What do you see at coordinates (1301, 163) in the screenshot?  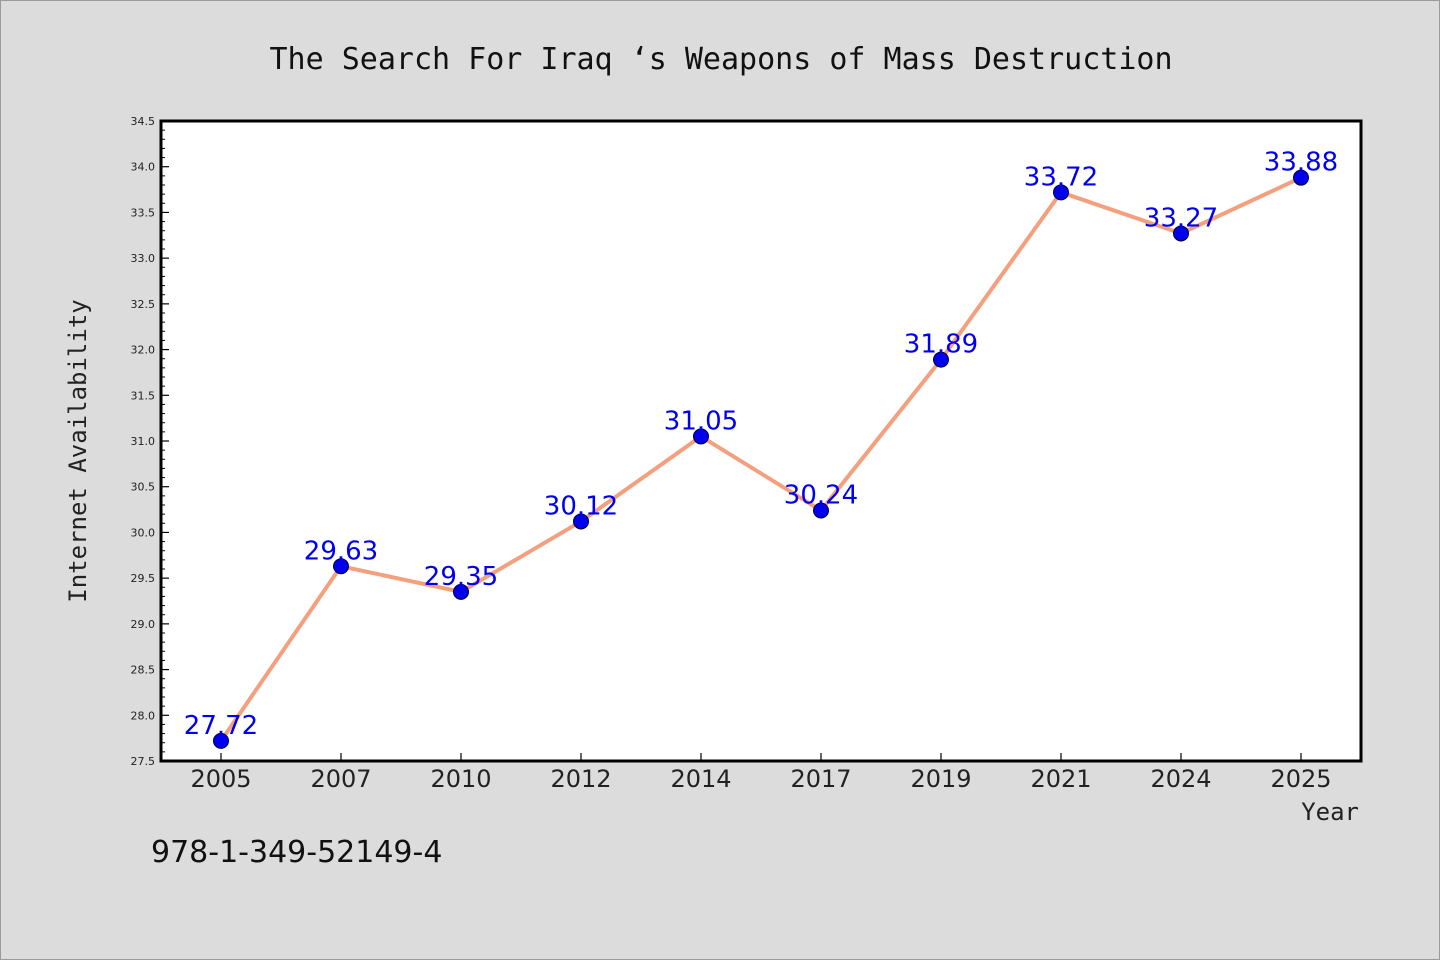 I see `data-label: 33.88` at bounding box center [1301, 163].